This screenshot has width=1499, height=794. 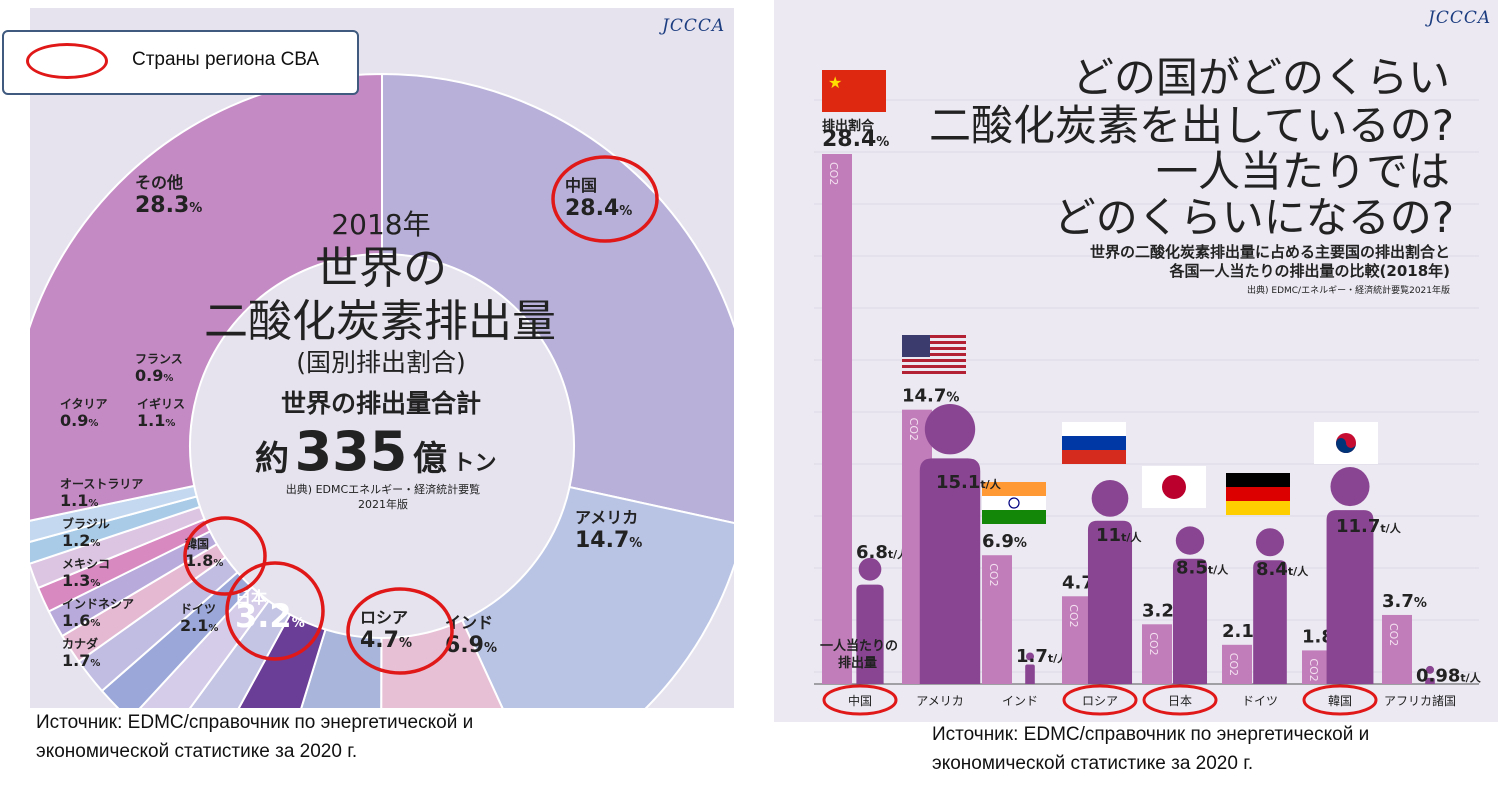 What do you see at coordinates (1449, 675) in the screenshot?
I see `per-capita-value-7: 0.98t/人` at bounding box center [1449, 675].